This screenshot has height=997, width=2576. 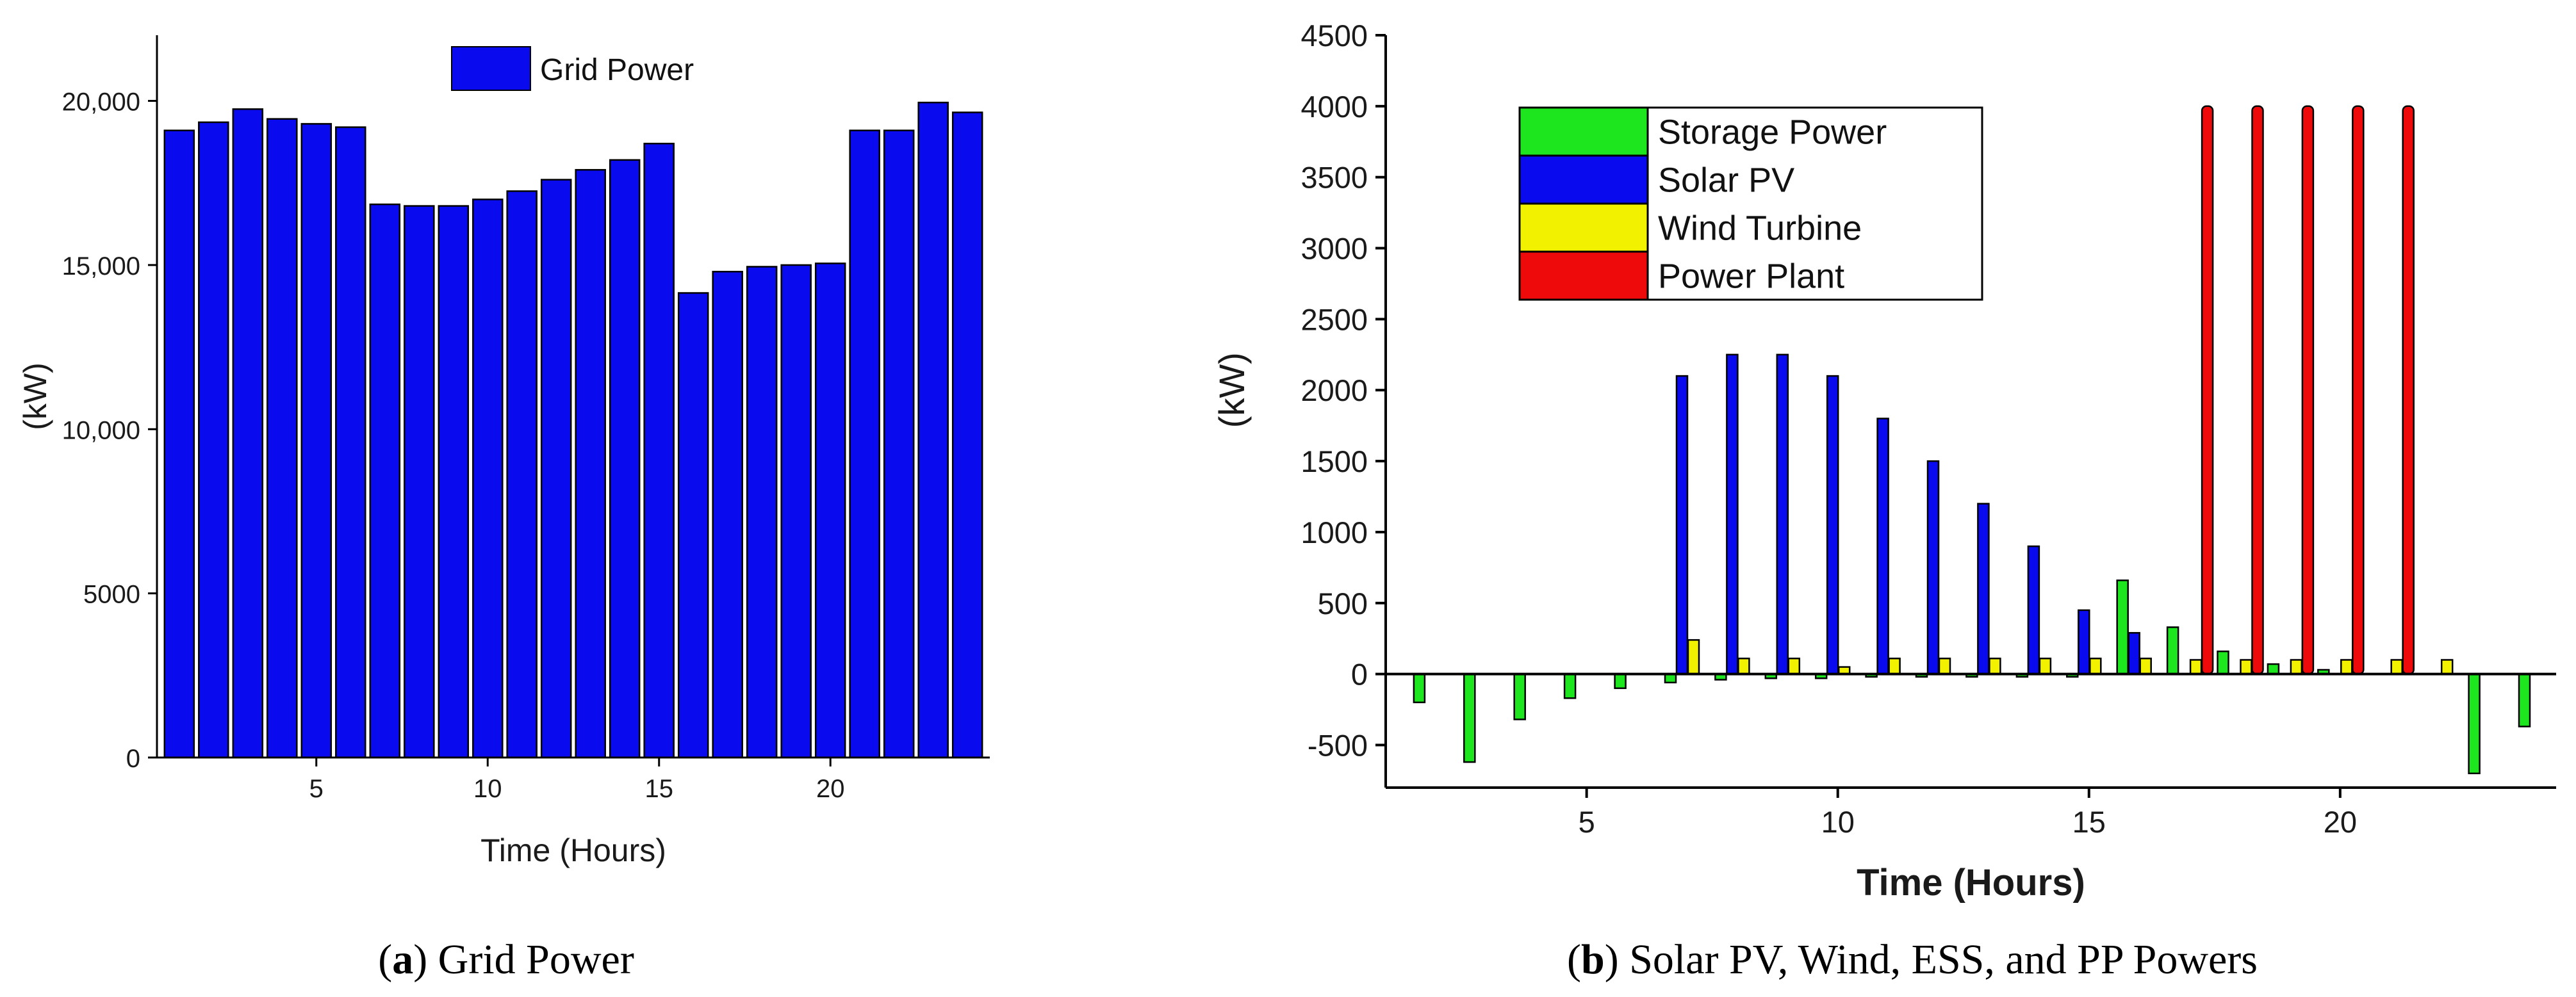 I want to click on chart-a-x-tick-label: 20, so click(x=831, y=789).